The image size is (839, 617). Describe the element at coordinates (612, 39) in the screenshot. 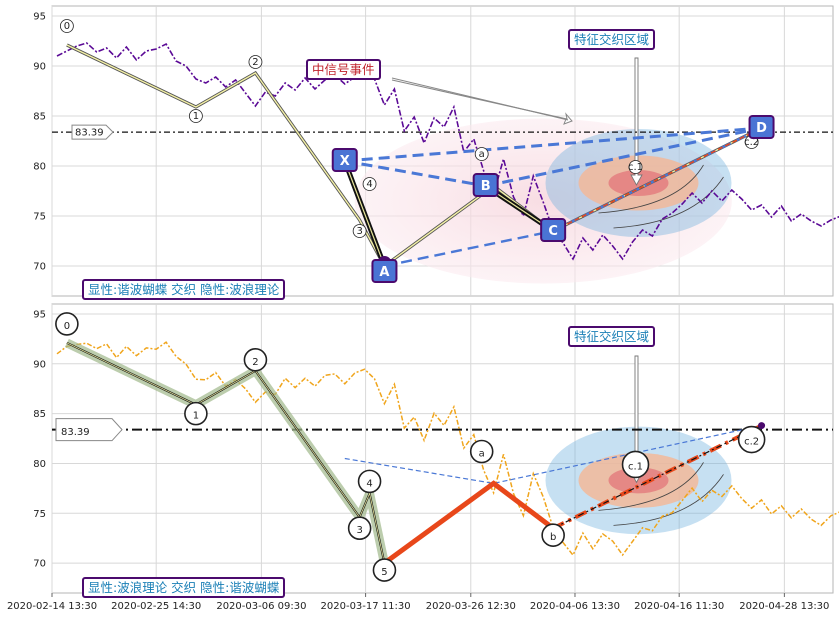

I see `feature-region-label-top: 特征交织区域` at that location.